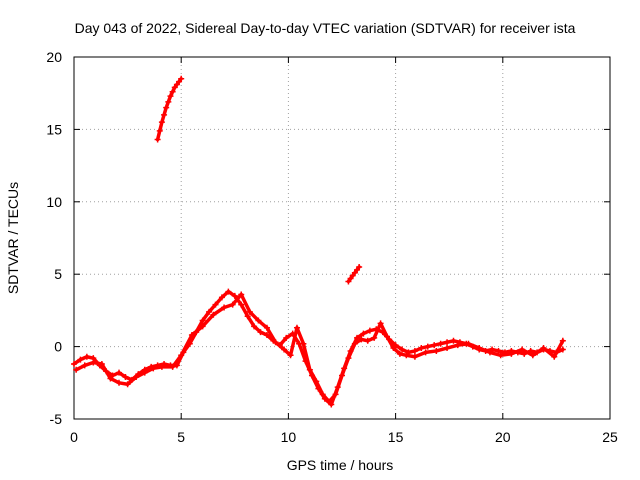 Image resolution: width=640 pixels, height=480 pixels. What do you see at coordinates (56, 419) in the screenshot?
I see `y-tick-label: -5` at bounding box center [56, 419].